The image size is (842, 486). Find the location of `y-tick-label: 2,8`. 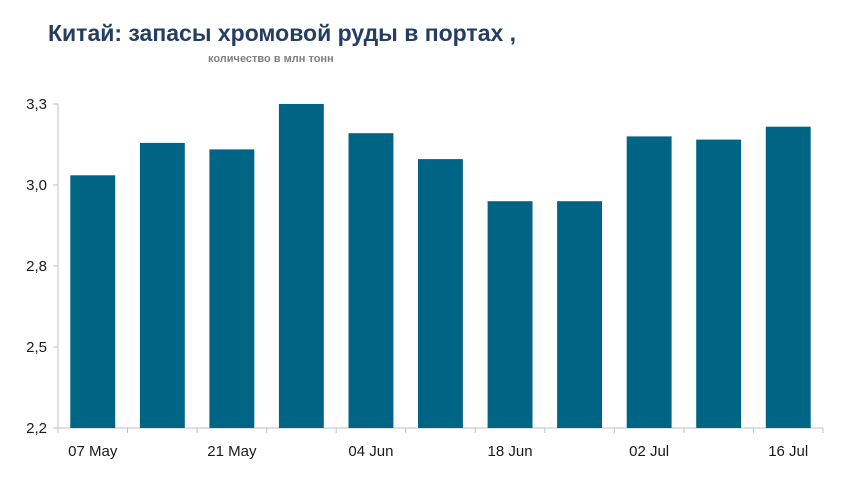

y-tick-label: 2,8 is located at coordinates (36, 266).